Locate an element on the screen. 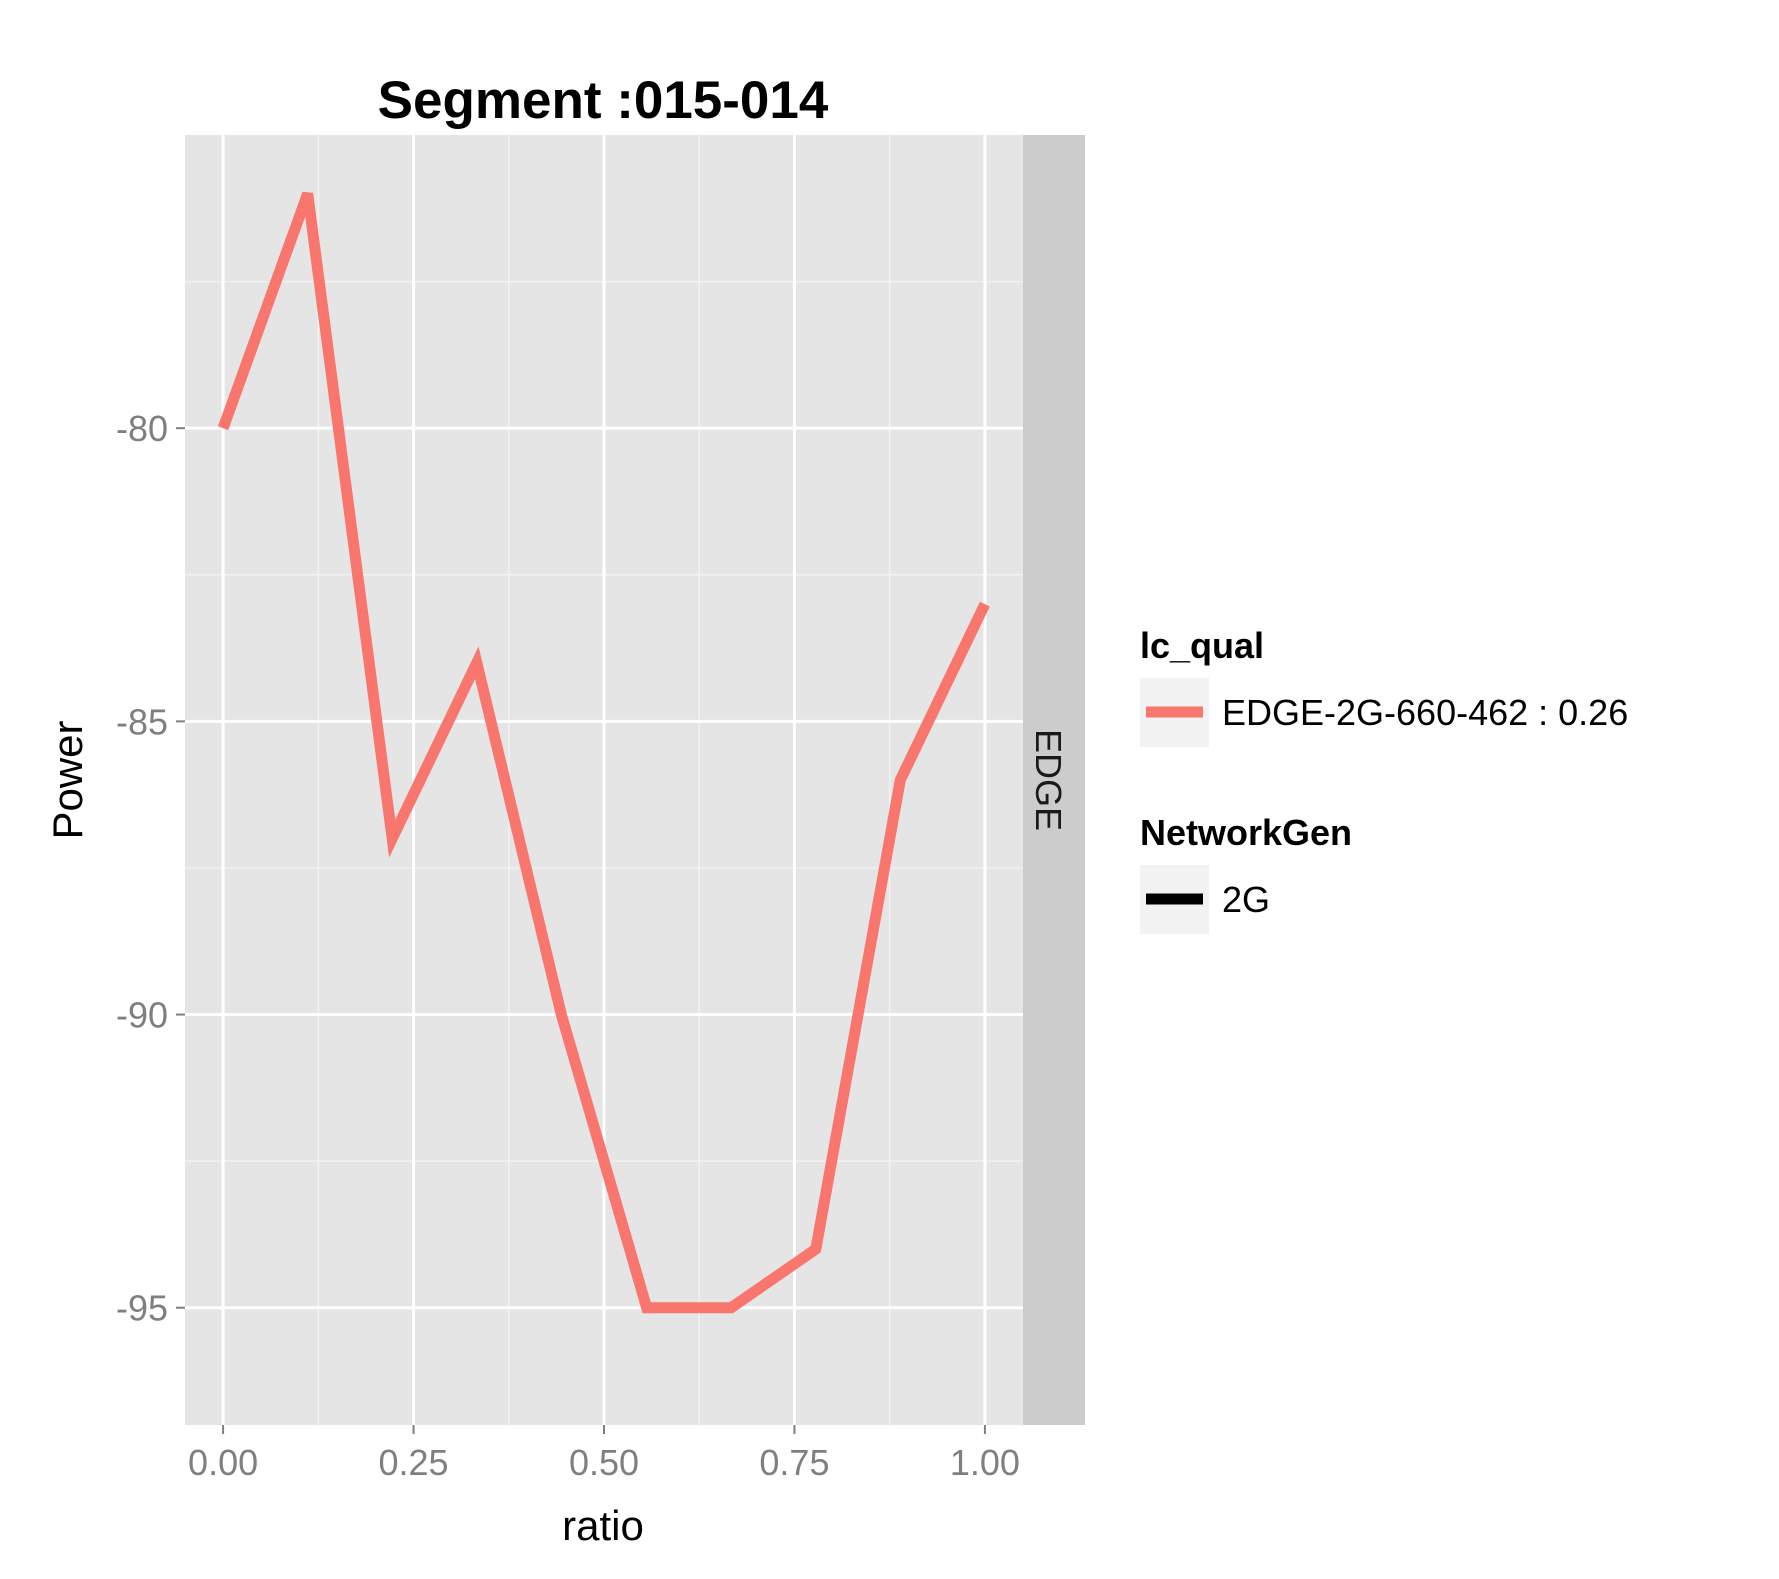  y-axis-label: Power is located at coordinates (67, 779).